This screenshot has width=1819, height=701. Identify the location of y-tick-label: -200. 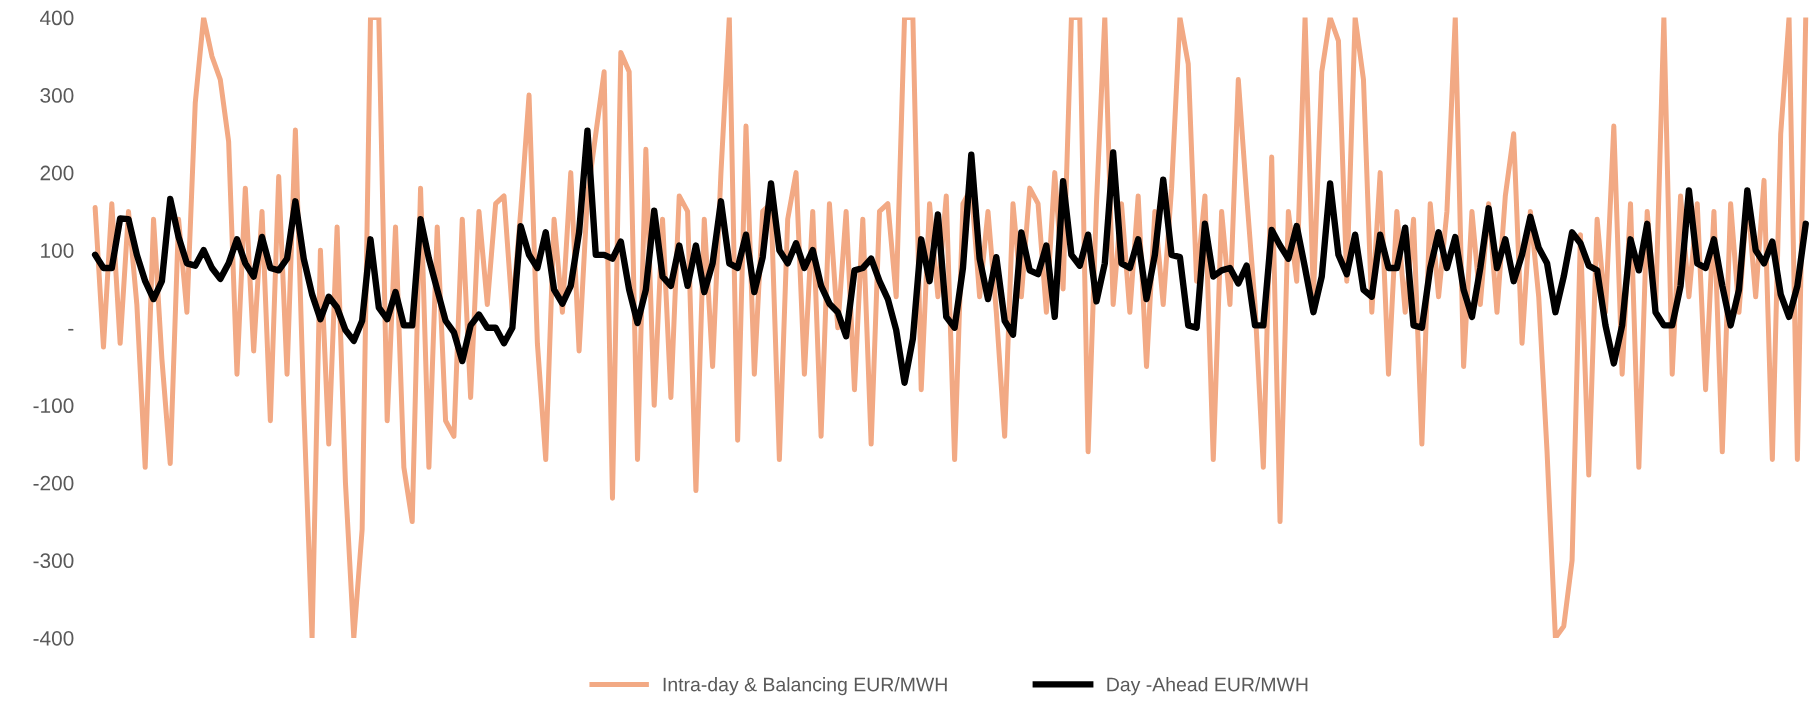
(53, 483).